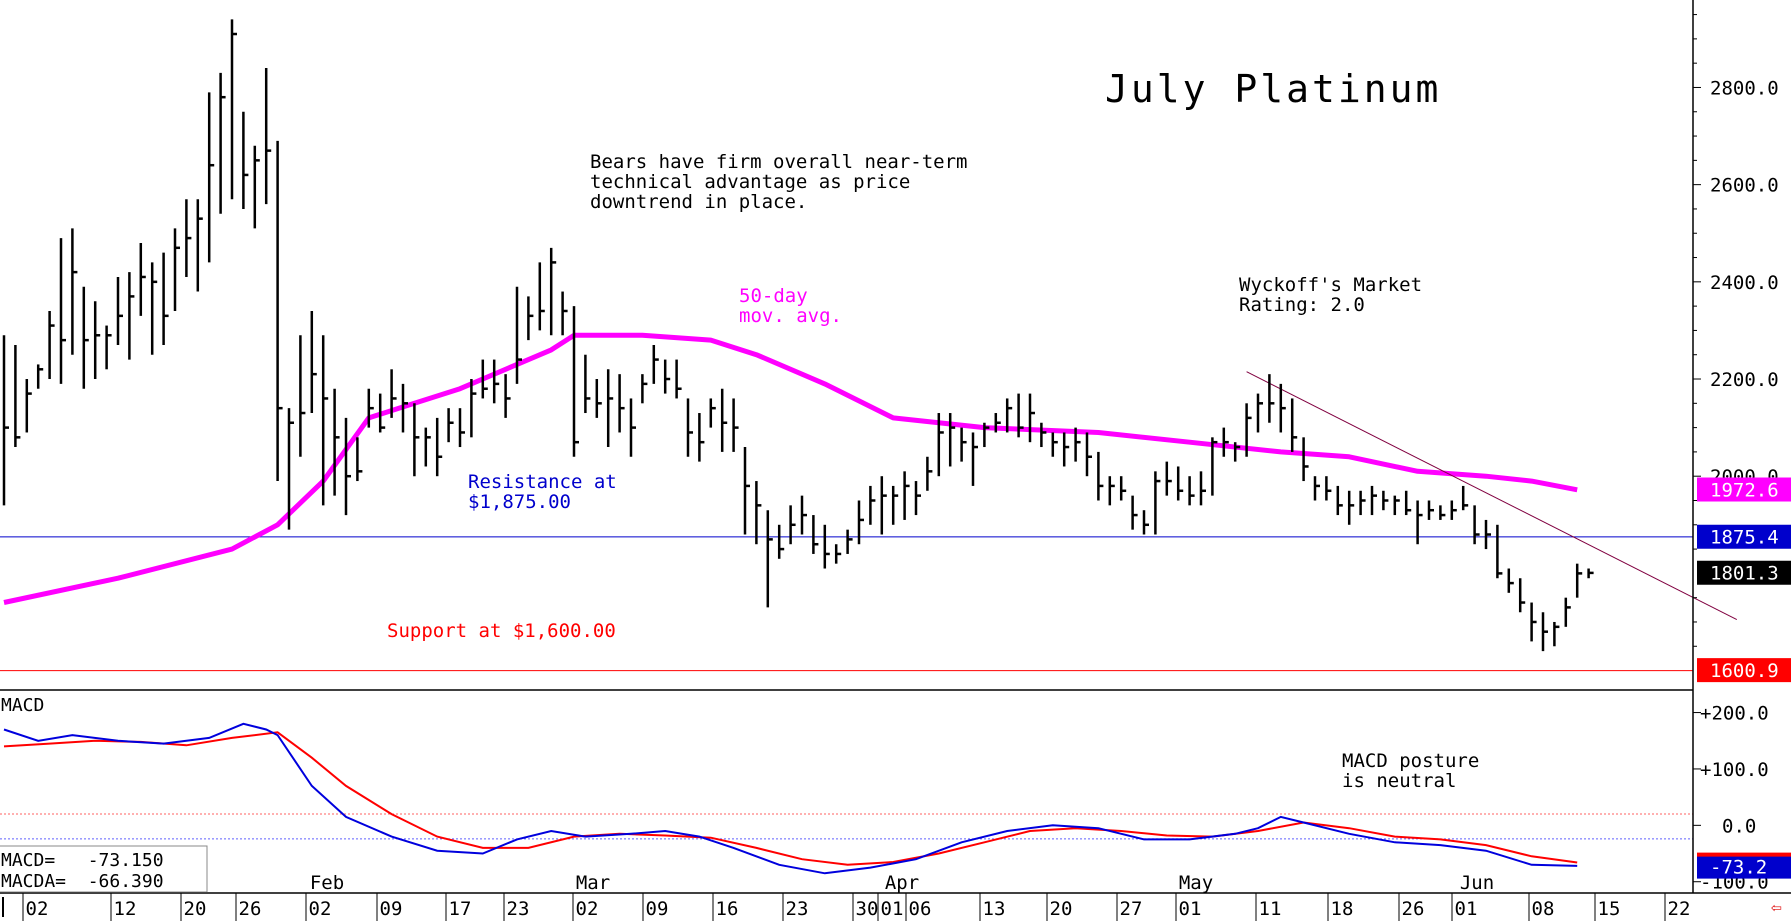  What do you see at coordinates (1399, 781) in the screenshot?
I see `macd-posture-line-2: is neutral` at bounding box center [1399, 781].